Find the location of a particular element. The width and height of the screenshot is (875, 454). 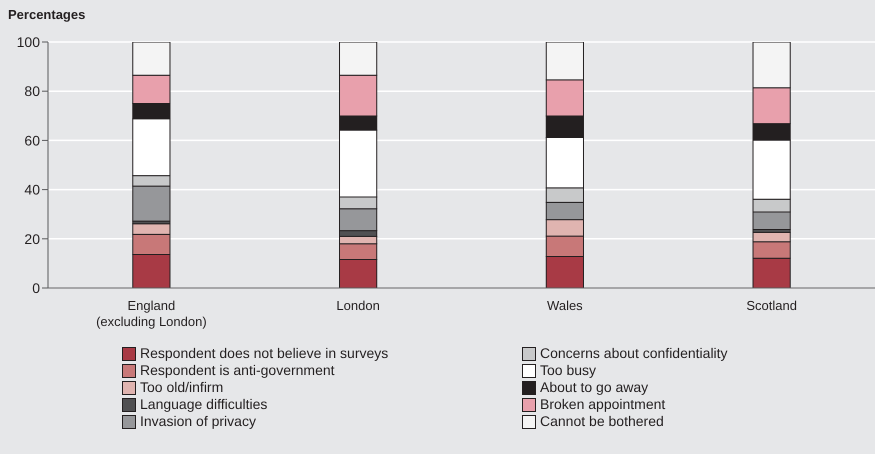

y-tick-label: 100 is located at coordinates (28, 42).